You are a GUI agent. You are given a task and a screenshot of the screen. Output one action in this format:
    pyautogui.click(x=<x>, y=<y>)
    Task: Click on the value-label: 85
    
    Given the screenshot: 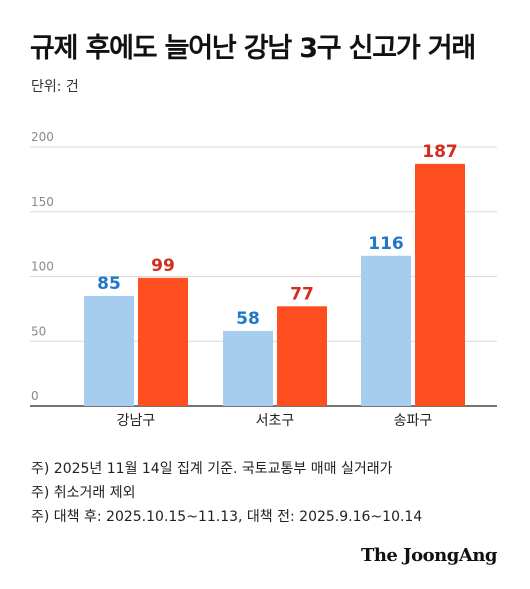 What is the action you would take?
    pyautogui.click(x=109, y=284)
    